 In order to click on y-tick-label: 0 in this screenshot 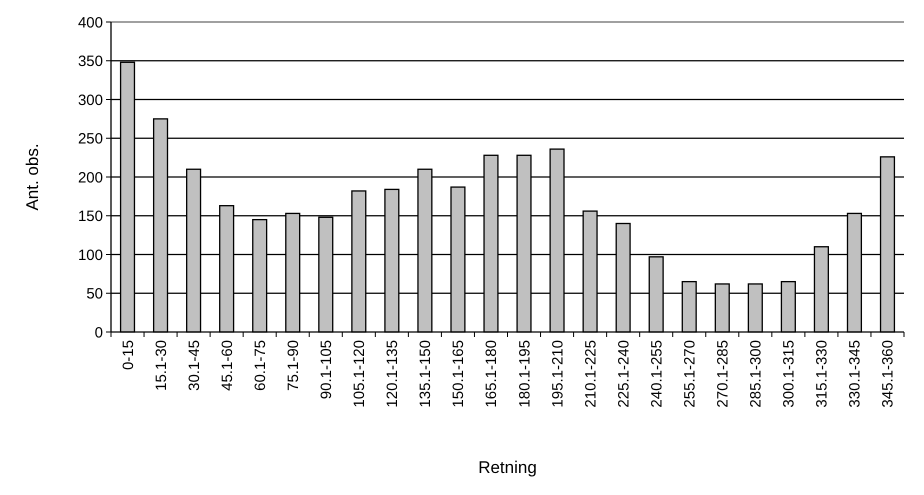, I will do `click(98, 333)`.